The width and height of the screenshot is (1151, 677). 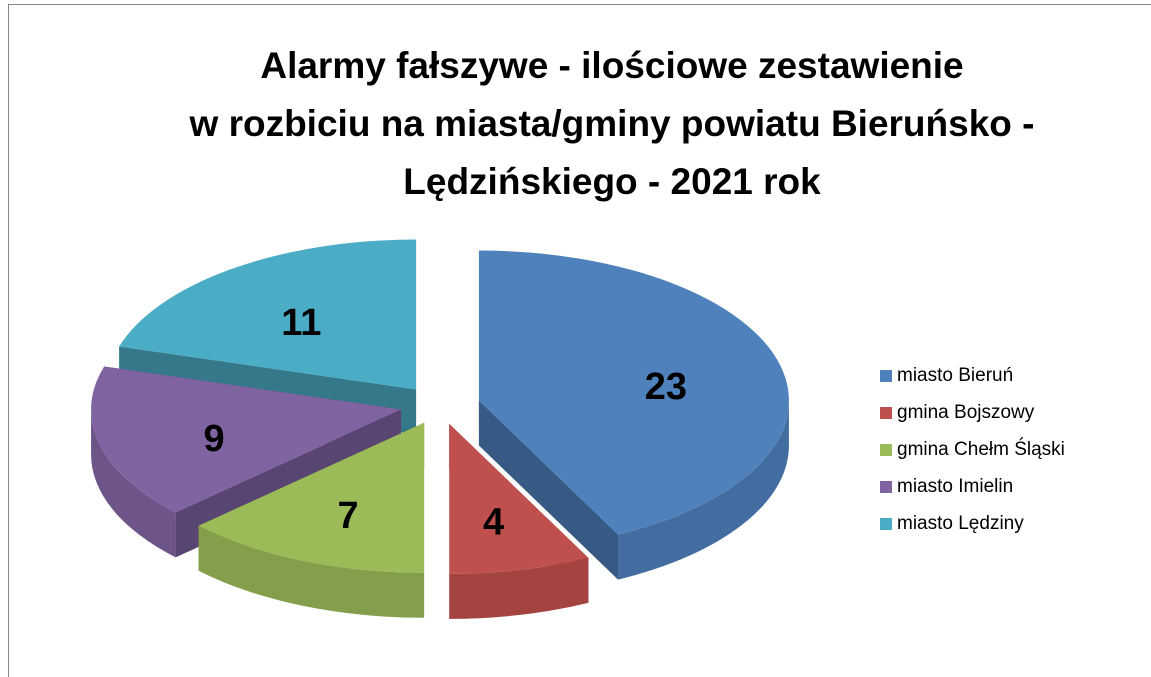 What do you see at coordinates (666, 387) in the screenshot?
I see `data-label: 23` at bounding box center [666, 387].